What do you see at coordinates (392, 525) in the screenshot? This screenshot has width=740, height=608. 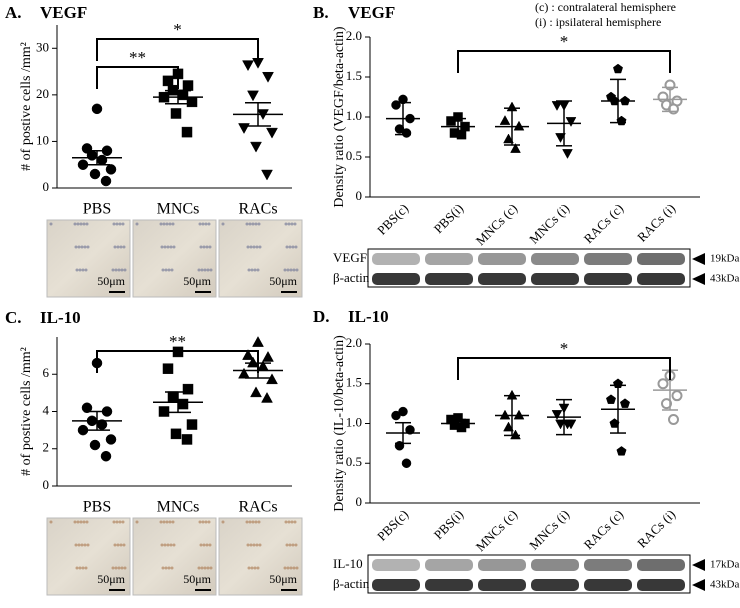 I see `x-tick-label: PBS(c)` at bounding box center [392, 525].